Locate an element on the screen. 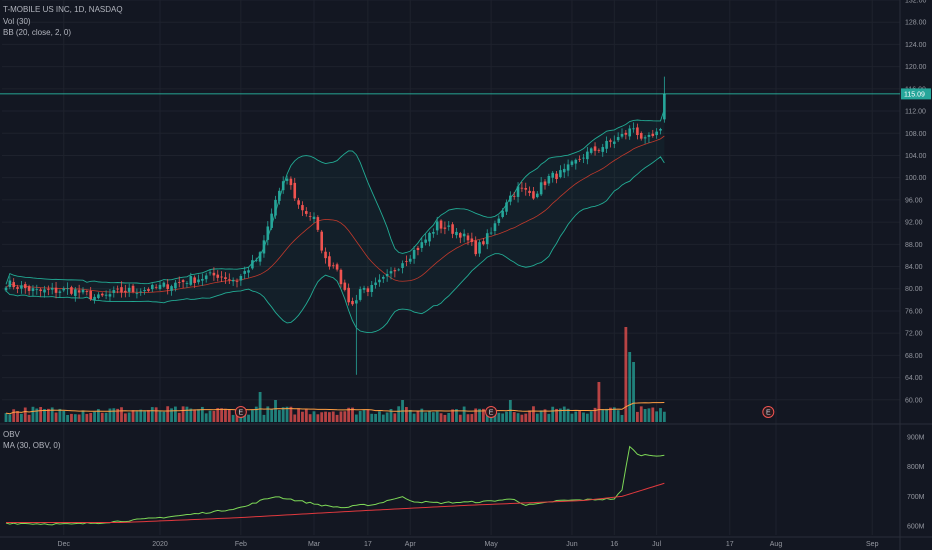 The width and height of the screenshot is (932, 550). x-tick-label: 2020 is located at coordinates (160, 544).